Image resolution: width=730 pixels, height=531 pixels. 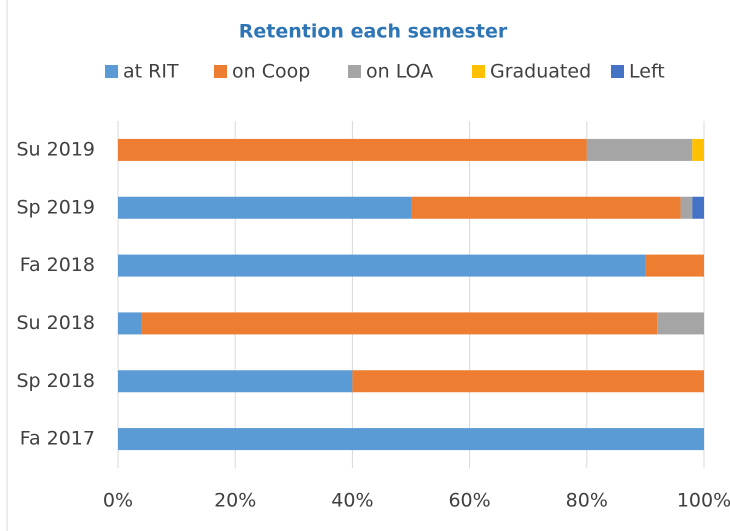 What do you see at coordinates (352, 501) in the screenshot?
I see `x-tick-label: 40%` at bounding box center [352, 501].